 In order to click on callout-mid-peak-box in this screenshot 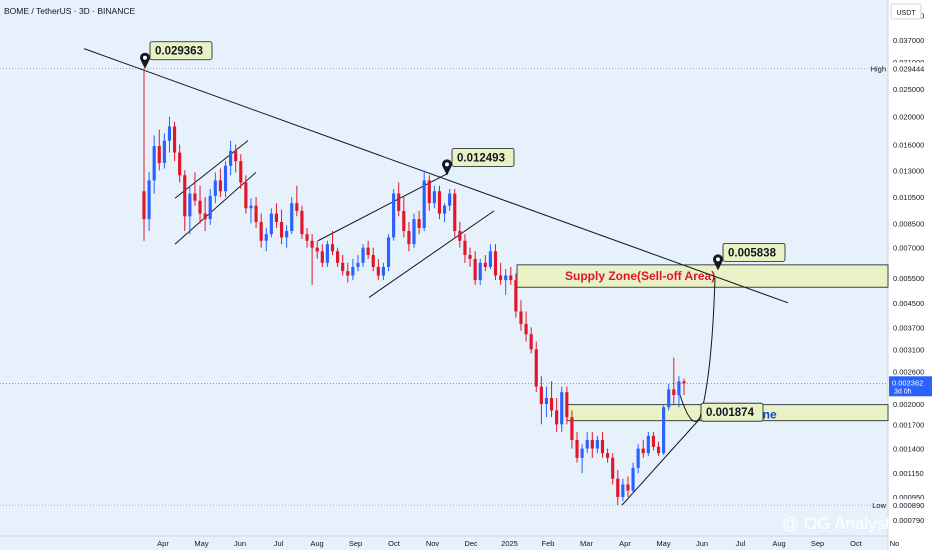, I will do `click(483, 157)`.